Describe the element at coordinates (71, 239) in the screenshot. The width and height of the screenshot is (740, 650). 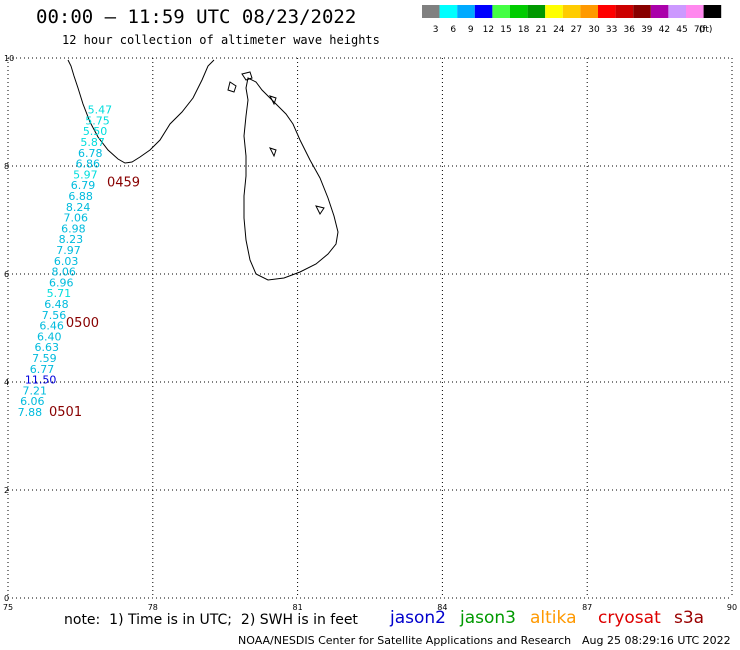
I see `wave-height-label: 8.23` at that location.